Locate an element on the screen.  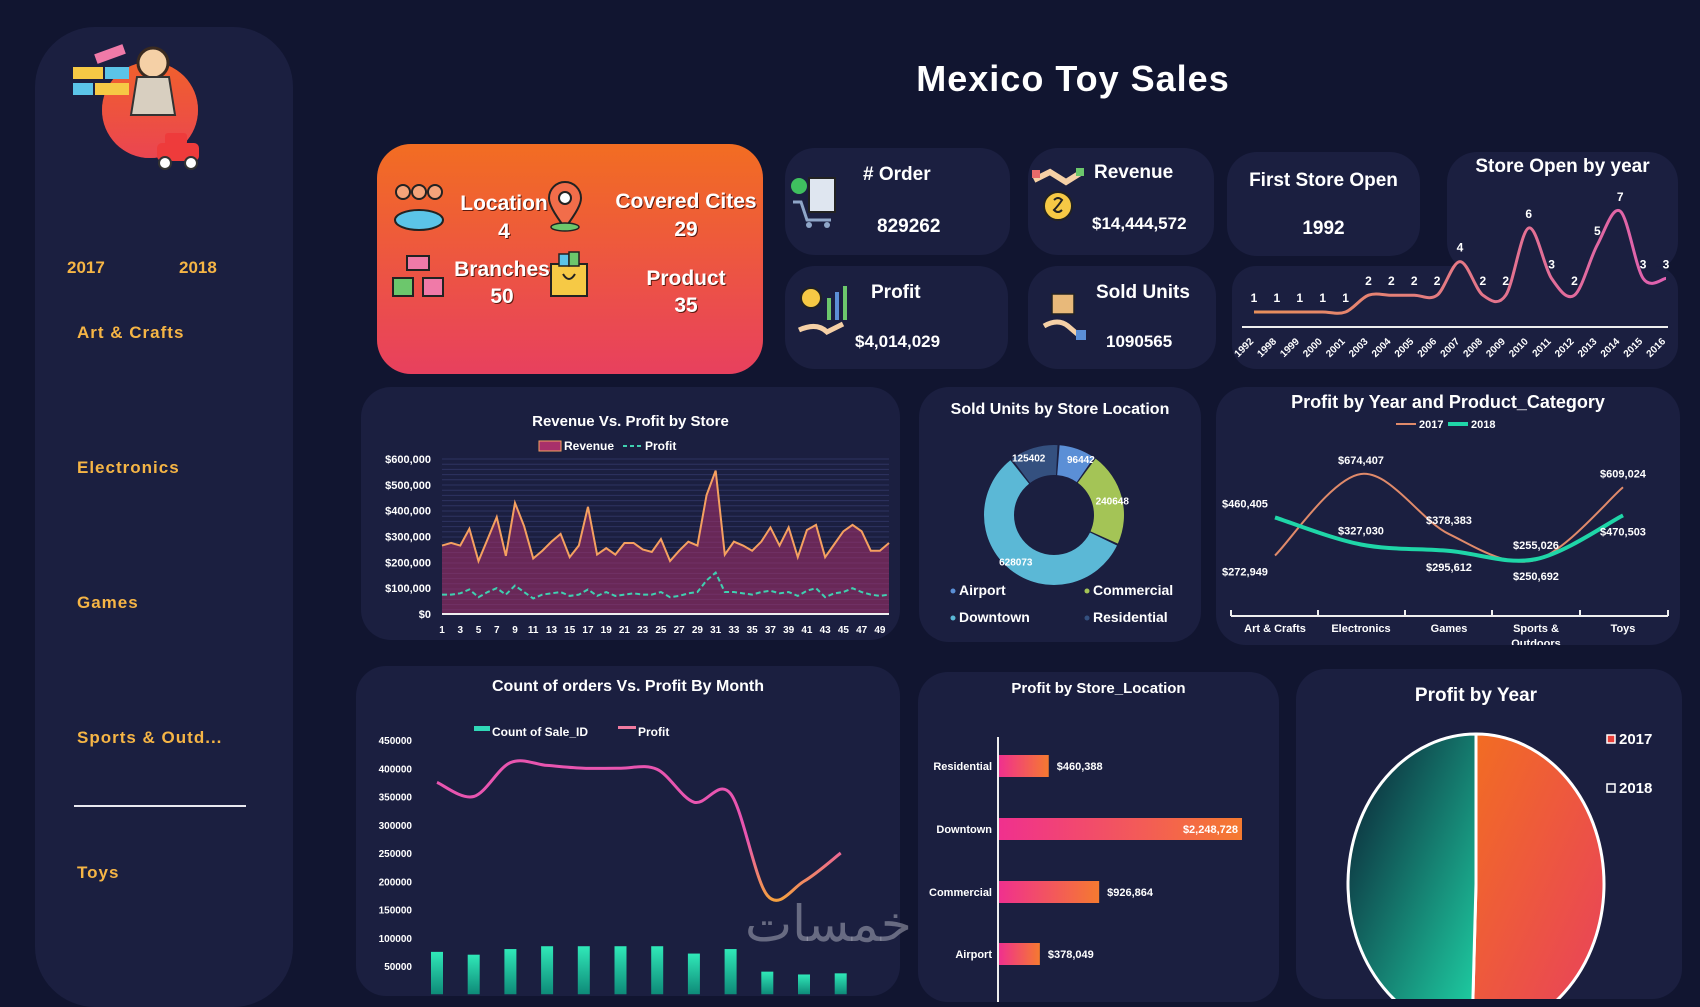
cart-checklist-icon is located at coordinates (813, 202).